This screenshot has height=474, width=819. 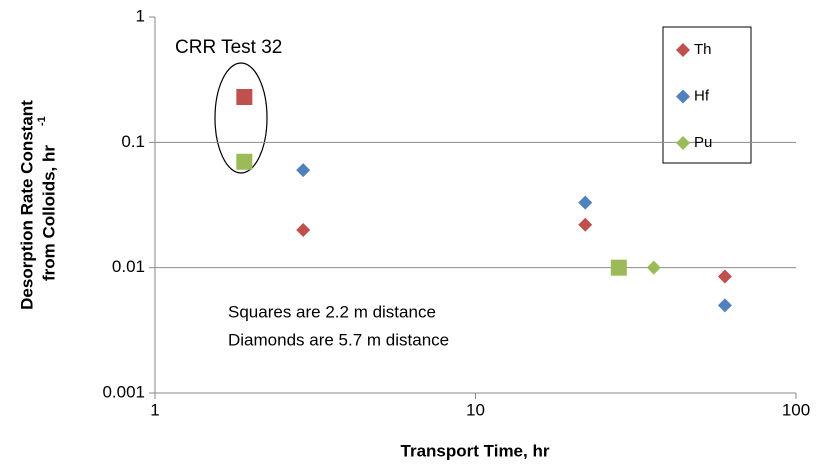 What do you see at coordinates (702, 95) in the screenshot?
I see `legend-label: Hf` at bounding box center [702, 95].